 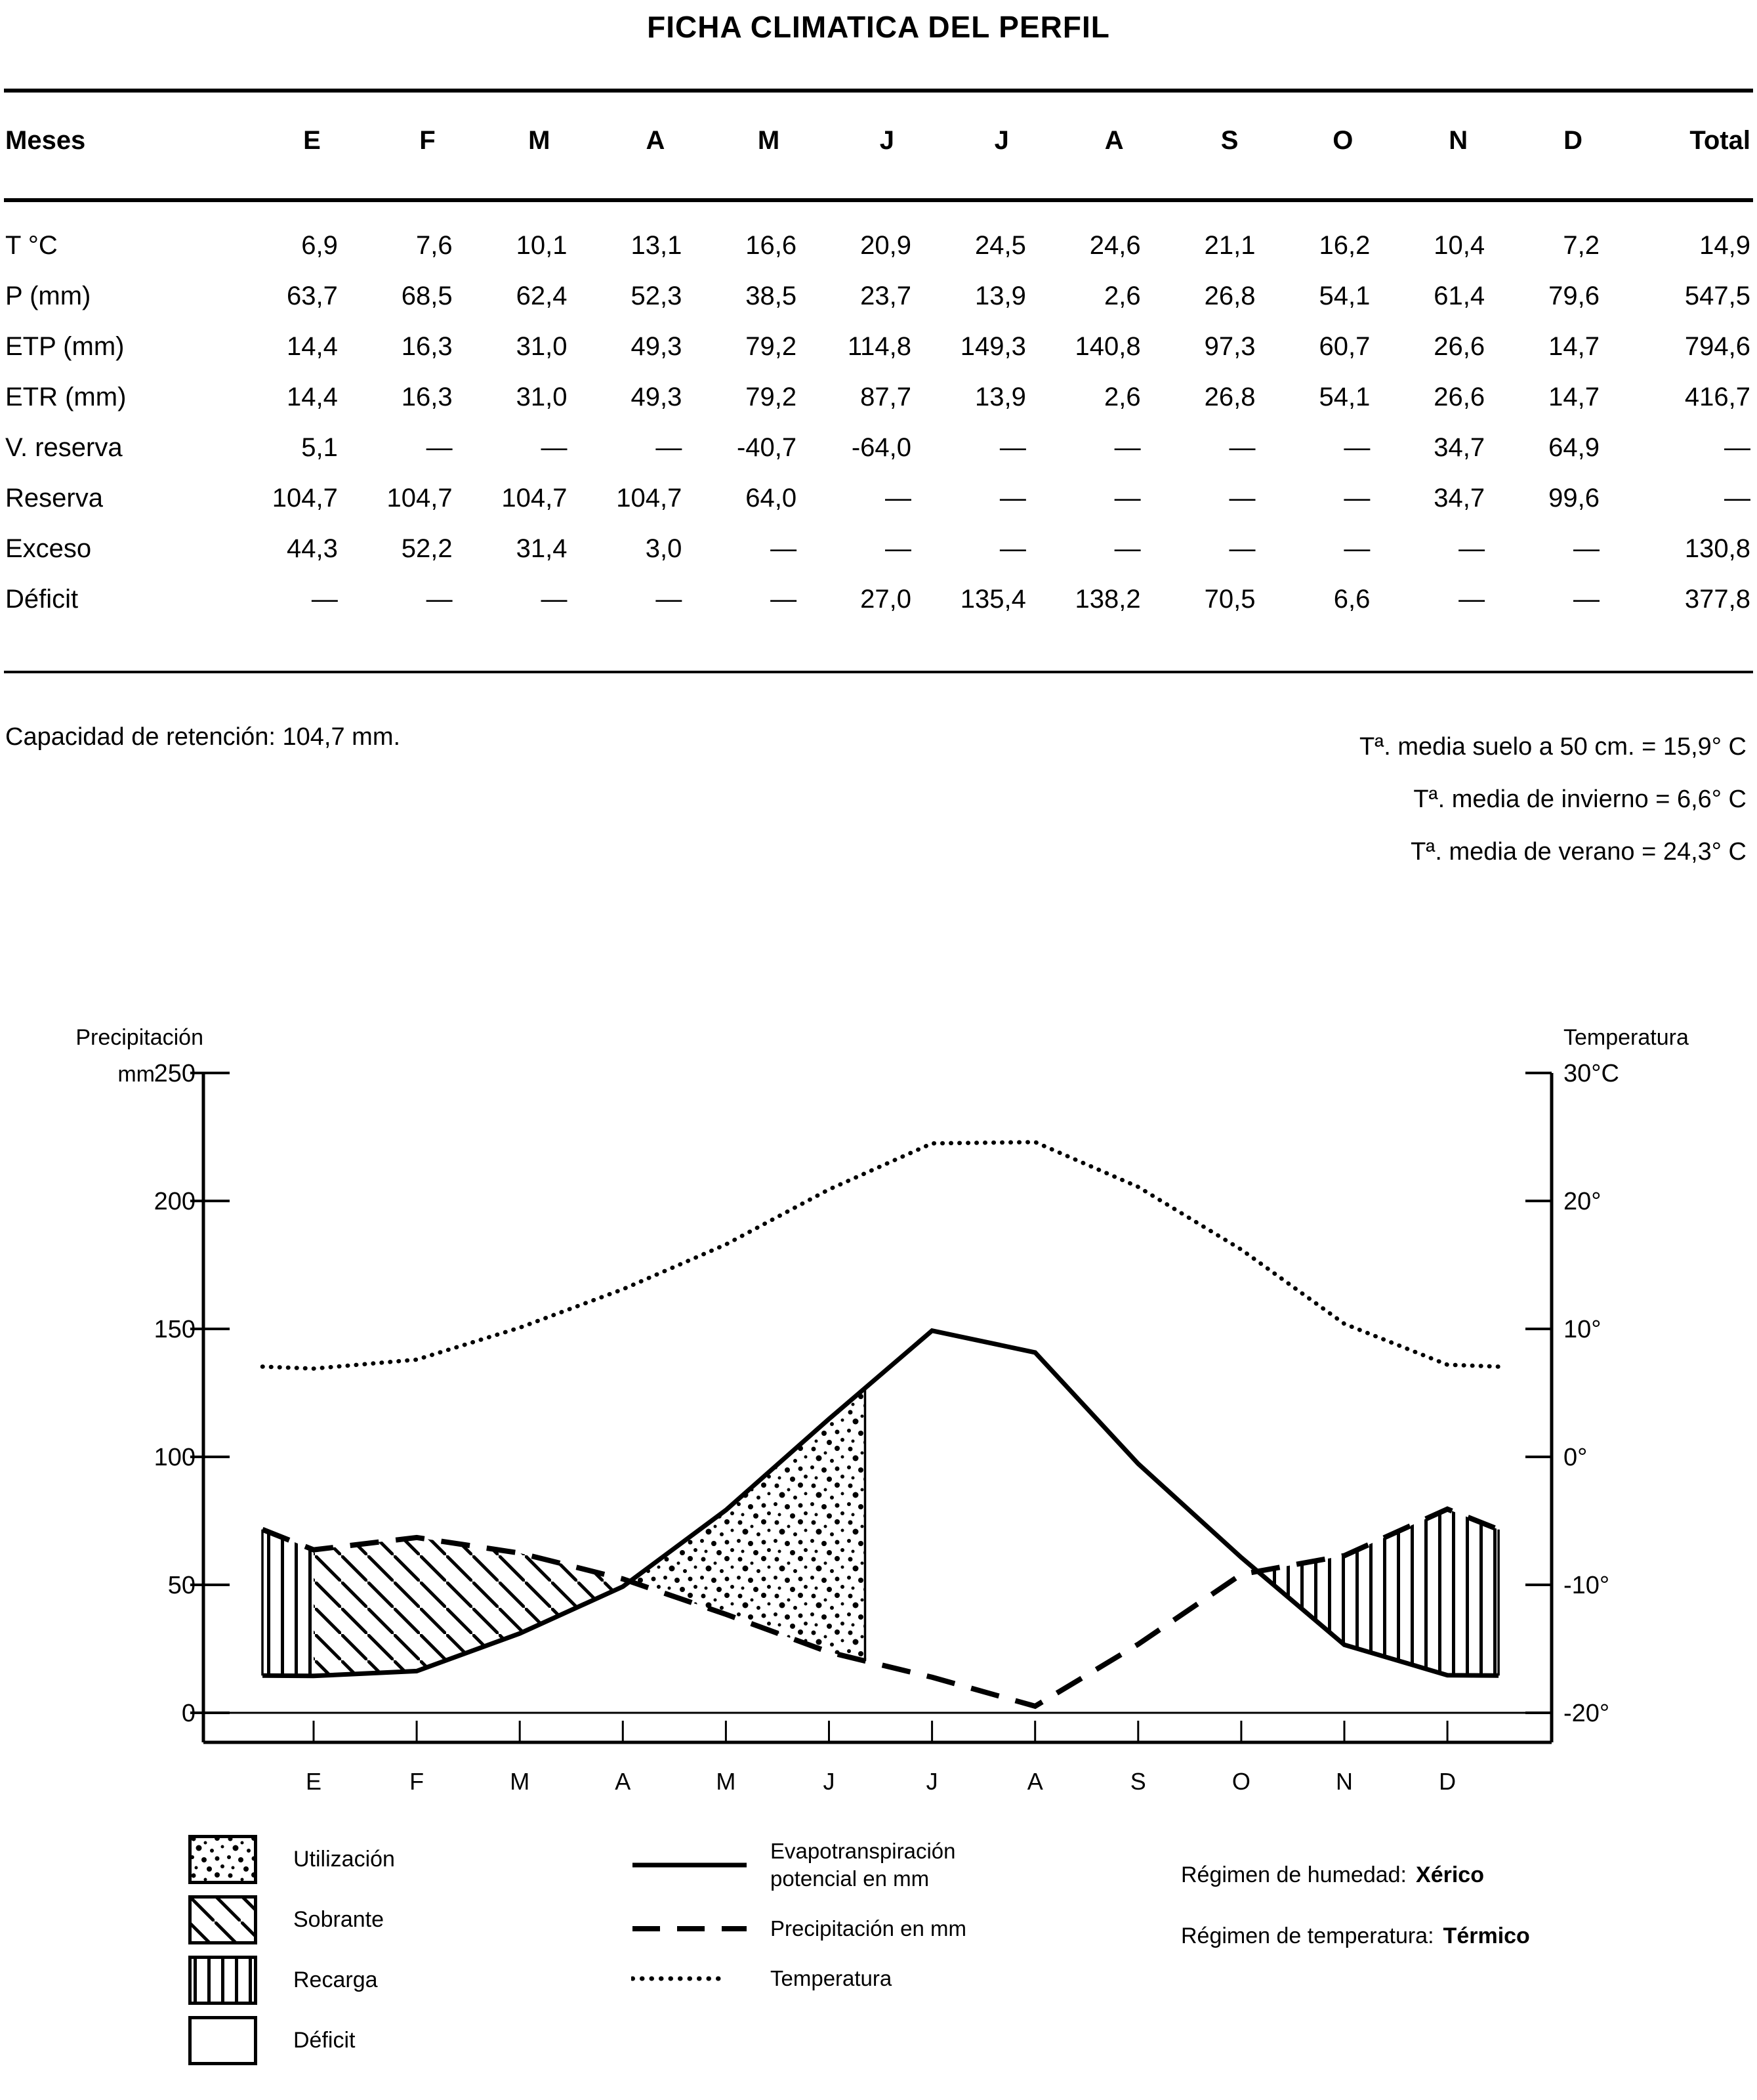 I want to click on col-header-month: E, so click(x=312, y=140).